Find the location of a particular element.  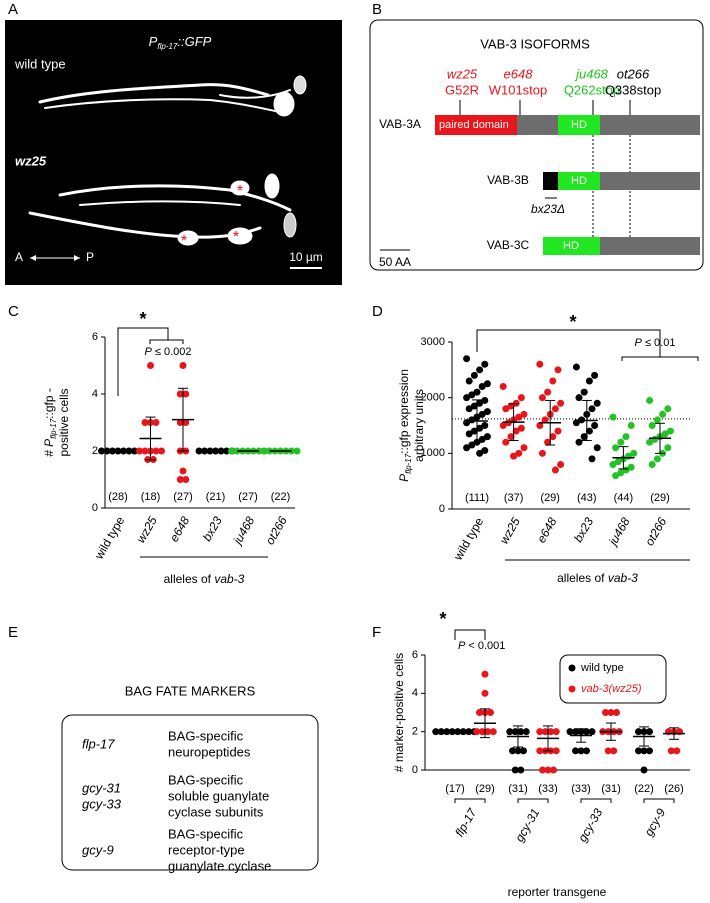

isoforms-title: VAB-3 ISOFORMS is located at coordinates (535, 43).